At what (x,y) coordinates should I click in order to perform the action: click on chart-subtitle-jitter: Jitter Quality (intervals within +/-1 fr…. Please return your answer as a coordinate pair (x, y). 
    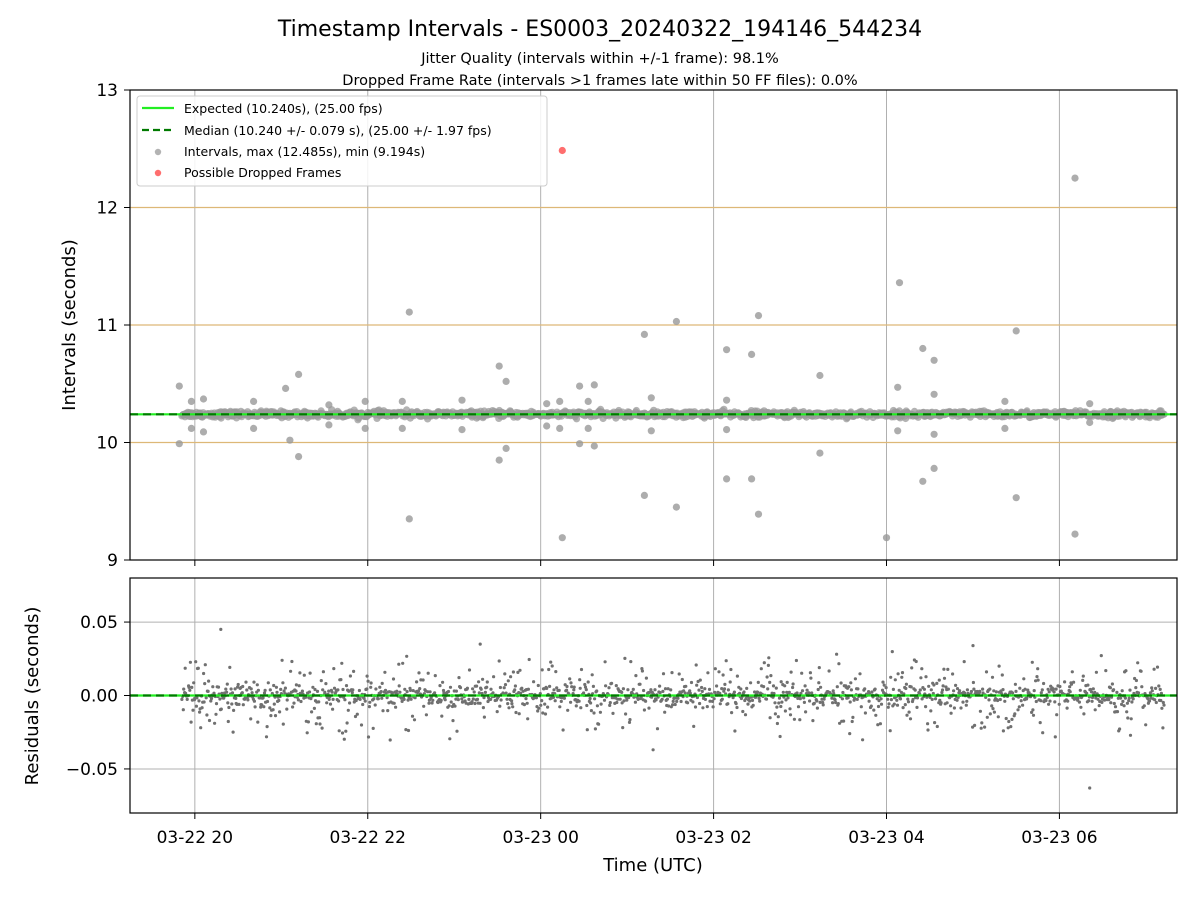
    Looking at the image, I should click on (599, 59).